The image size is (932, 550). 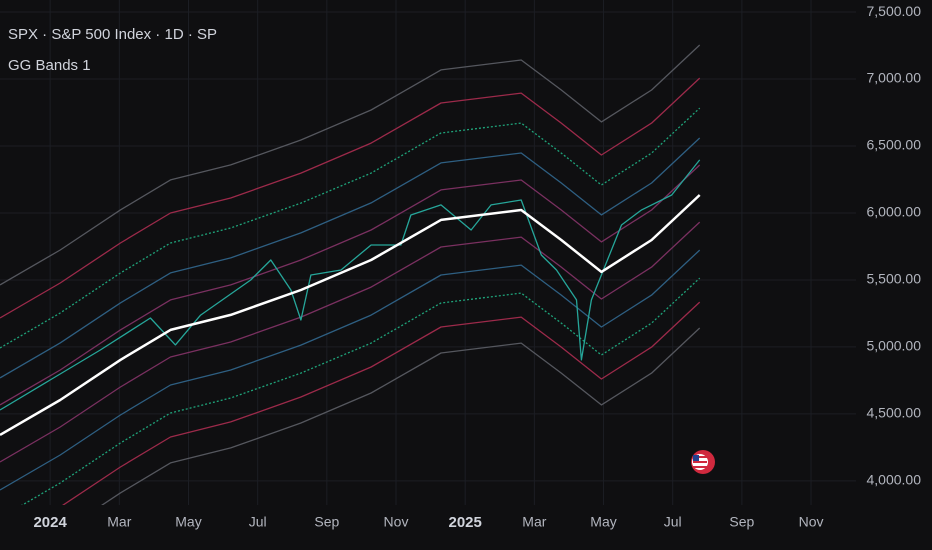 What do you see at coordinates (894, 78) in the screenshot?
I see `y-tick-label: 7,000.00` at bounding box center [894, 78].